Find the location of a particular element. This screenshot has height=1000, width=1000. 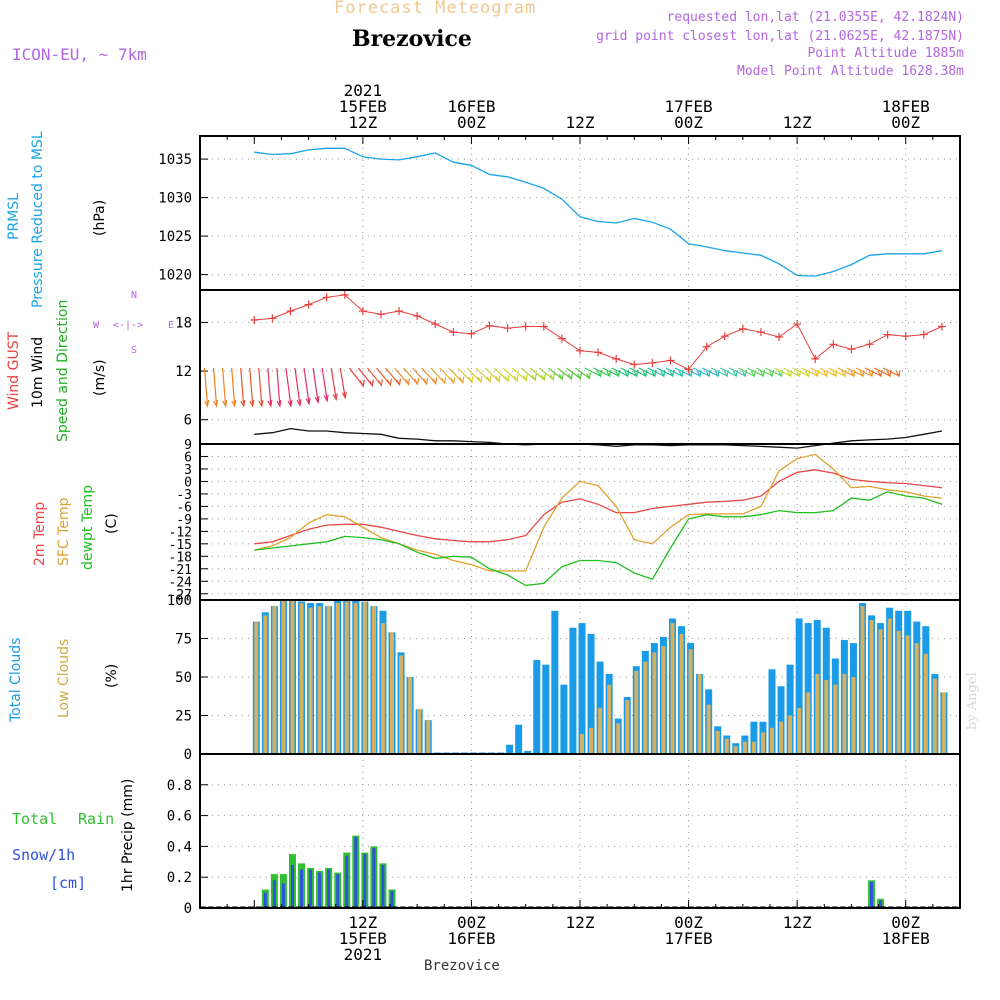

x-label-bottom: 2021 is located at coordinates (363, 954).